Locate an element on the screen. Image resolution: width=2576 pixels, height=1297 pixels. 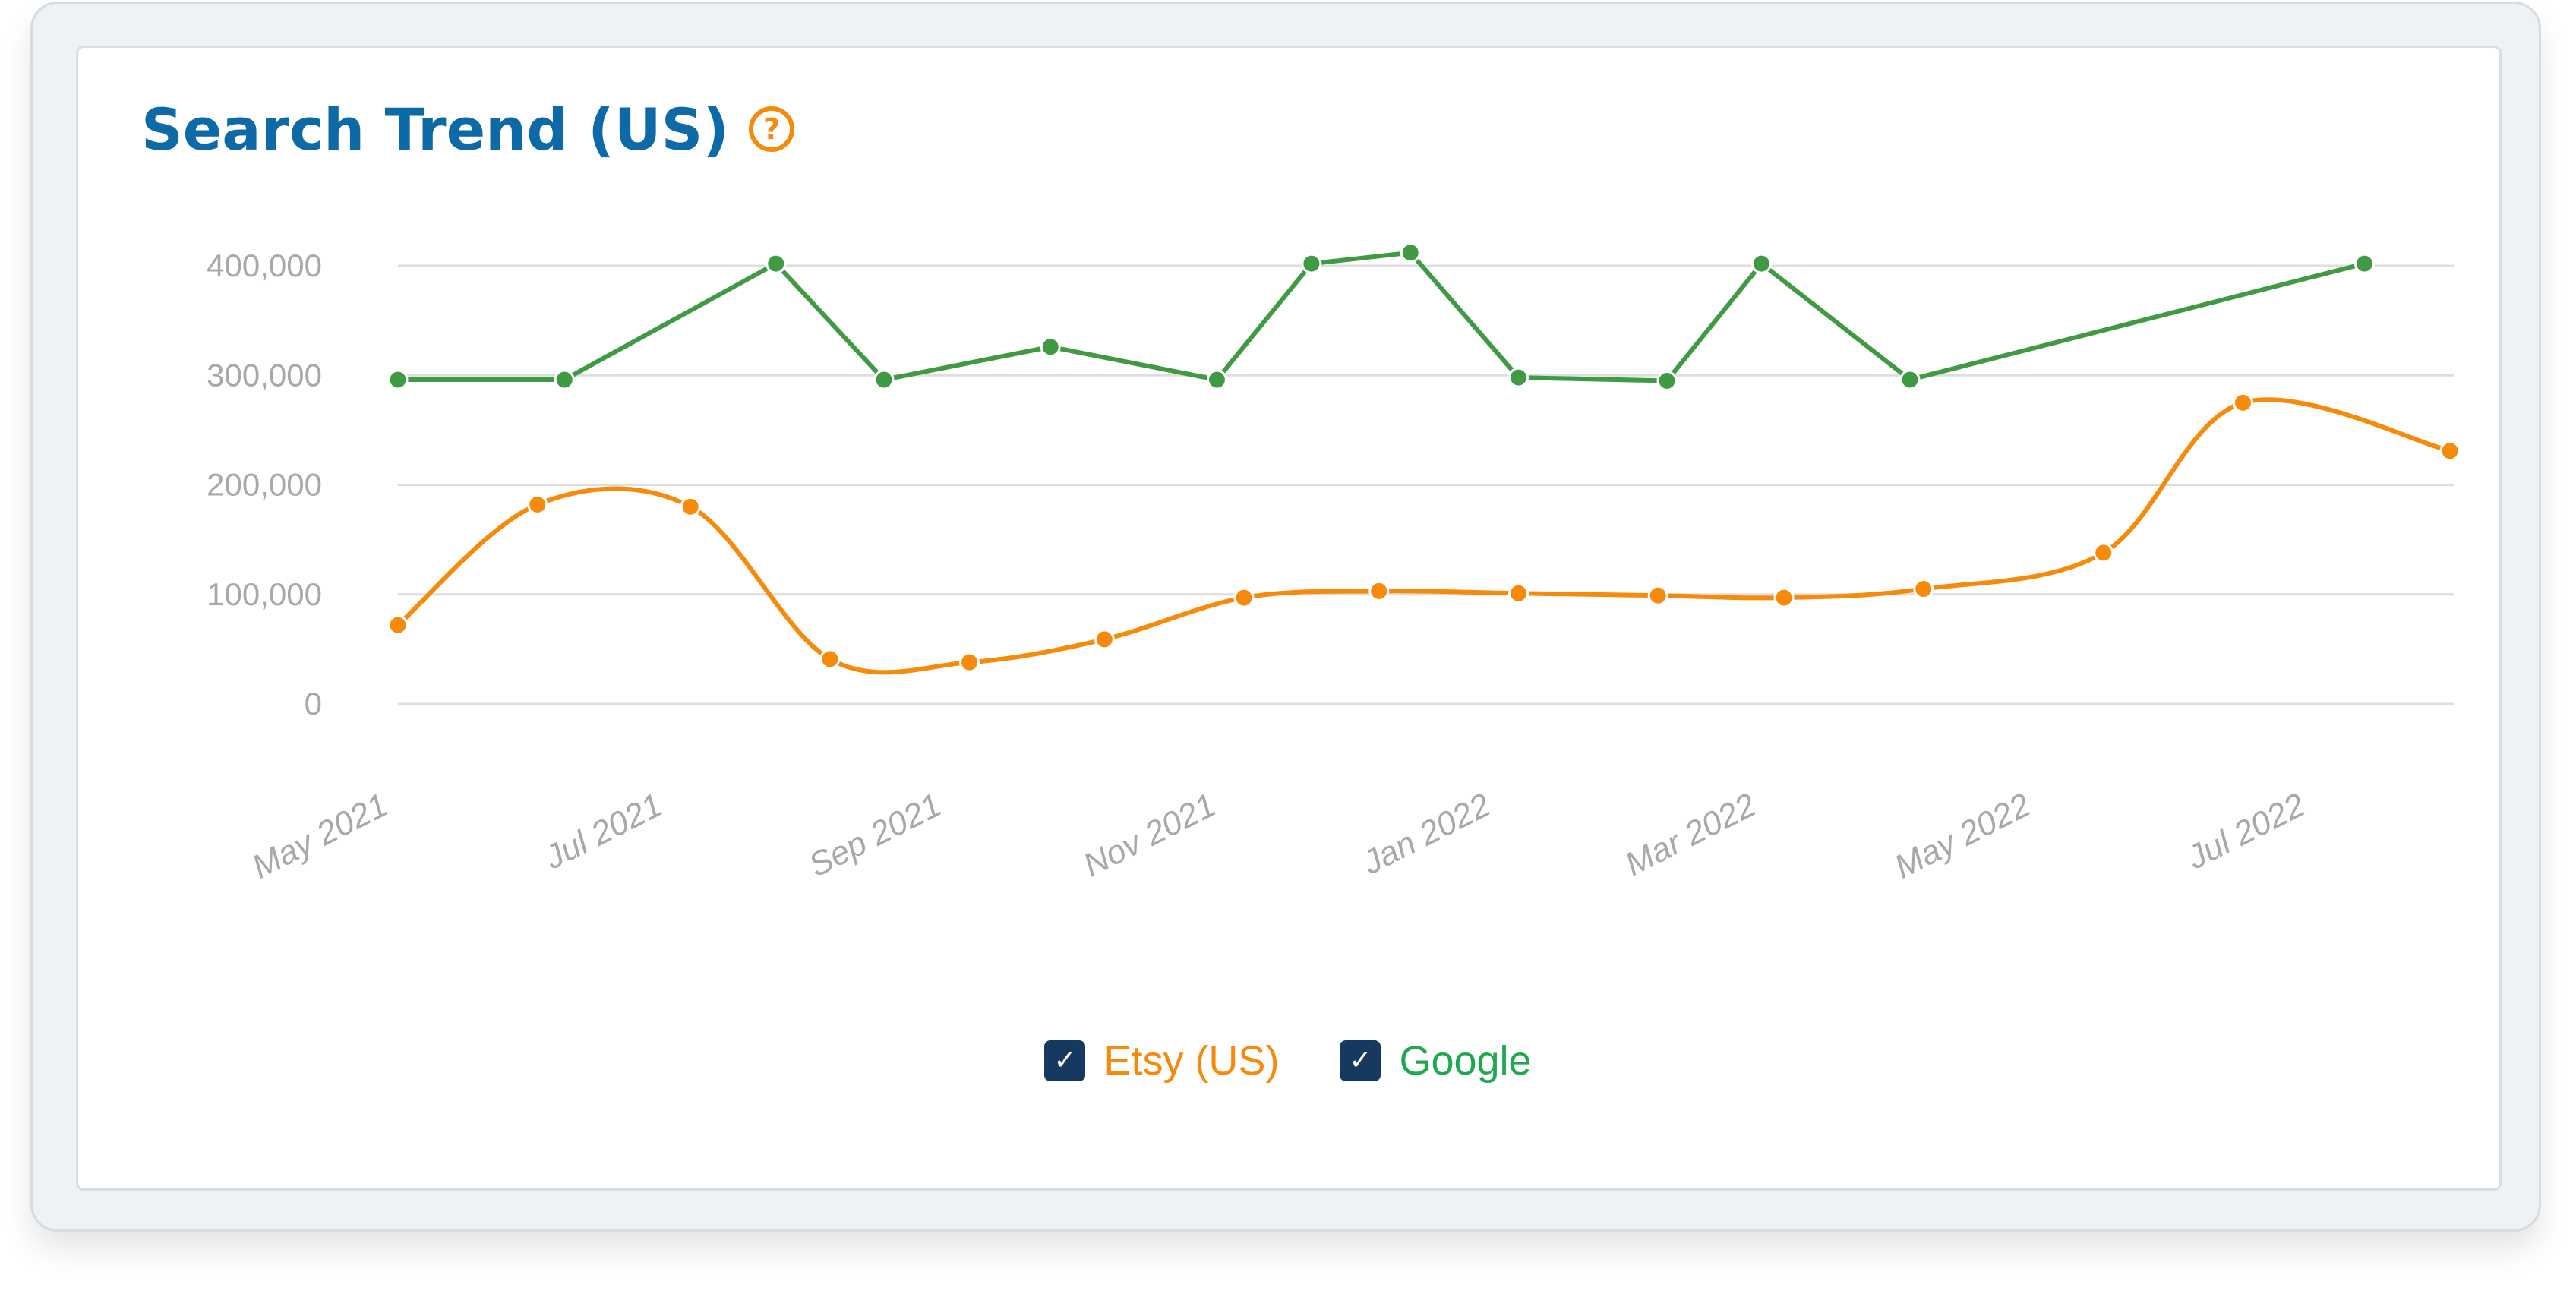
y-tick-label: 200,000 is located at coordinates (264, 485).